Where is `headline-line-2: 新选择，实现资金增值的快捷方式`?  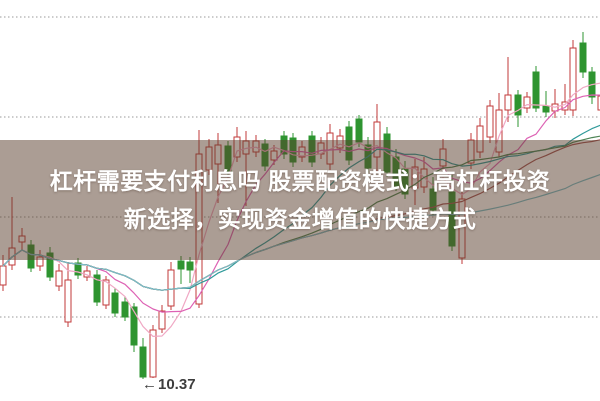 headline-line-2: 新选择，实现资金增值的快捷方式 is located at coordinates (300, 219).